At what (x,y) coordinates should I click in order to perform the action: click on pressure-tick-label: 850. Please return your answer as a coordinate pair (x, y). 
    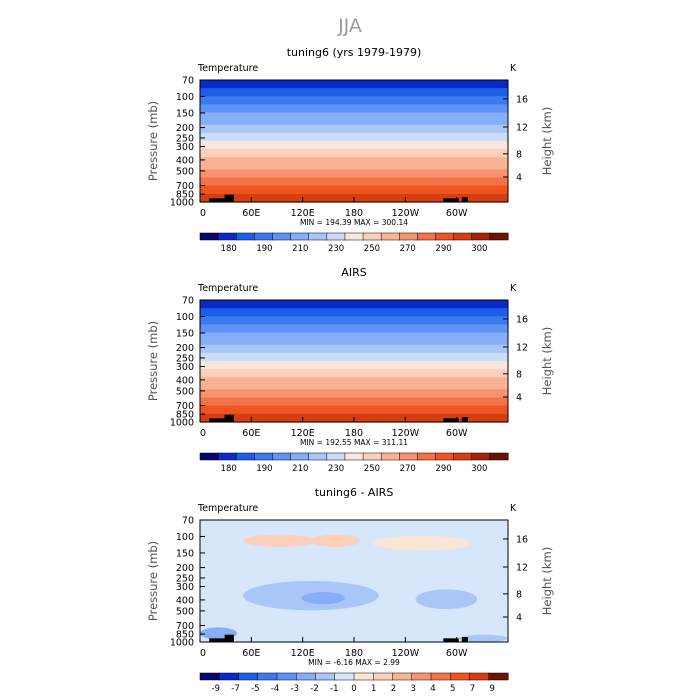
    Looking at the image, I should click on (185, 195).